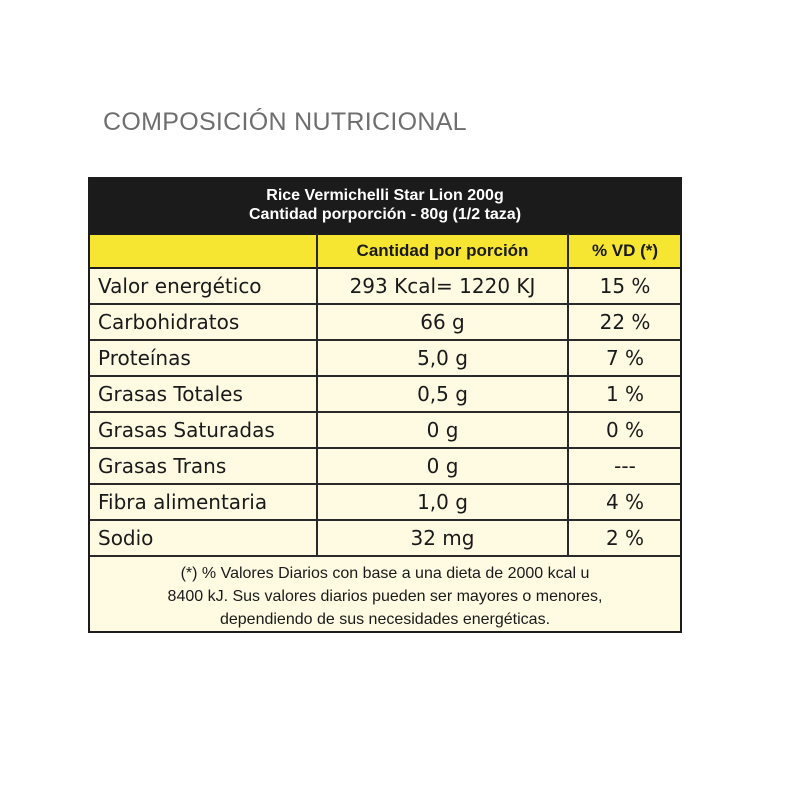 The image size is (800, 800). I want to click on table-row: Grasas Trans 0 g ---, so click(385, 467).